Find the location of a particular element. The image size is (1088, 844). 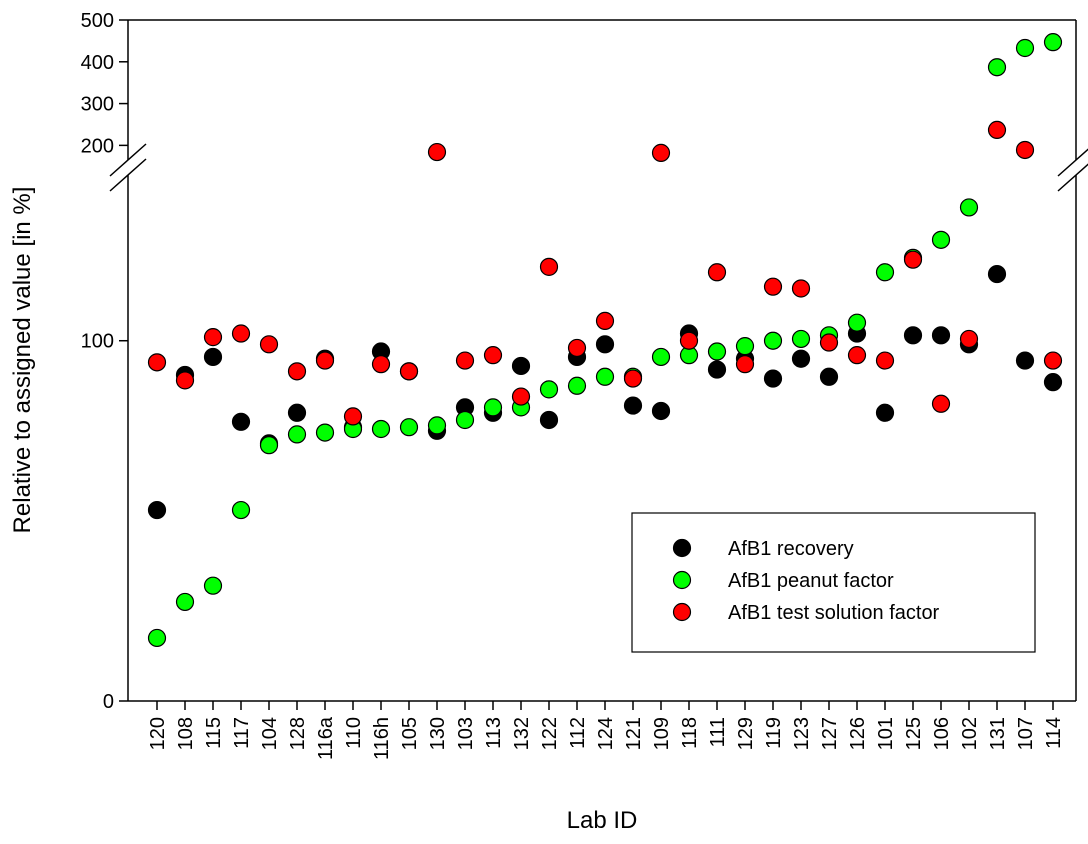

y-tick-label: 300 is located at coordinates (97, 105).